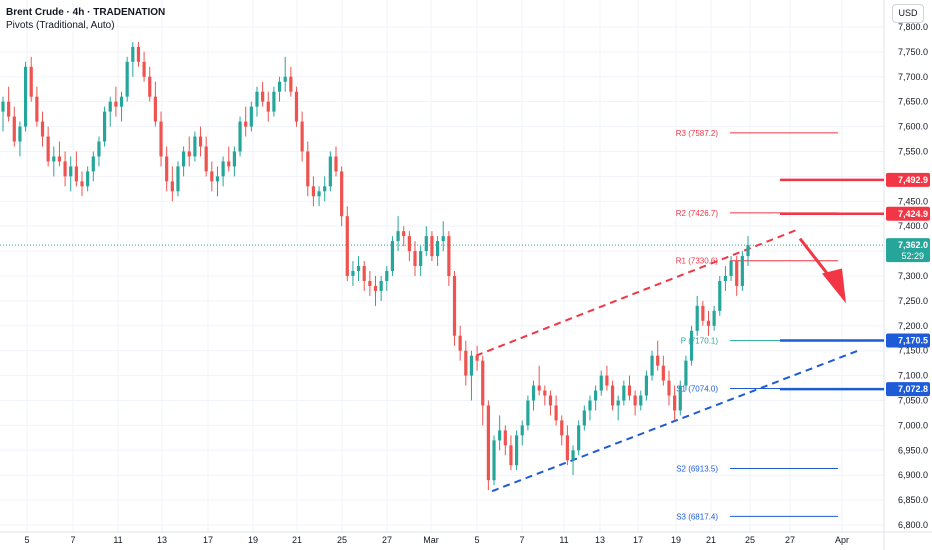 The width and height of the screenshot is (932, 550). Describe the element at coordinates (913, 180) in the screenshot. I see `price-tag-label: 7,492.9` at that location.